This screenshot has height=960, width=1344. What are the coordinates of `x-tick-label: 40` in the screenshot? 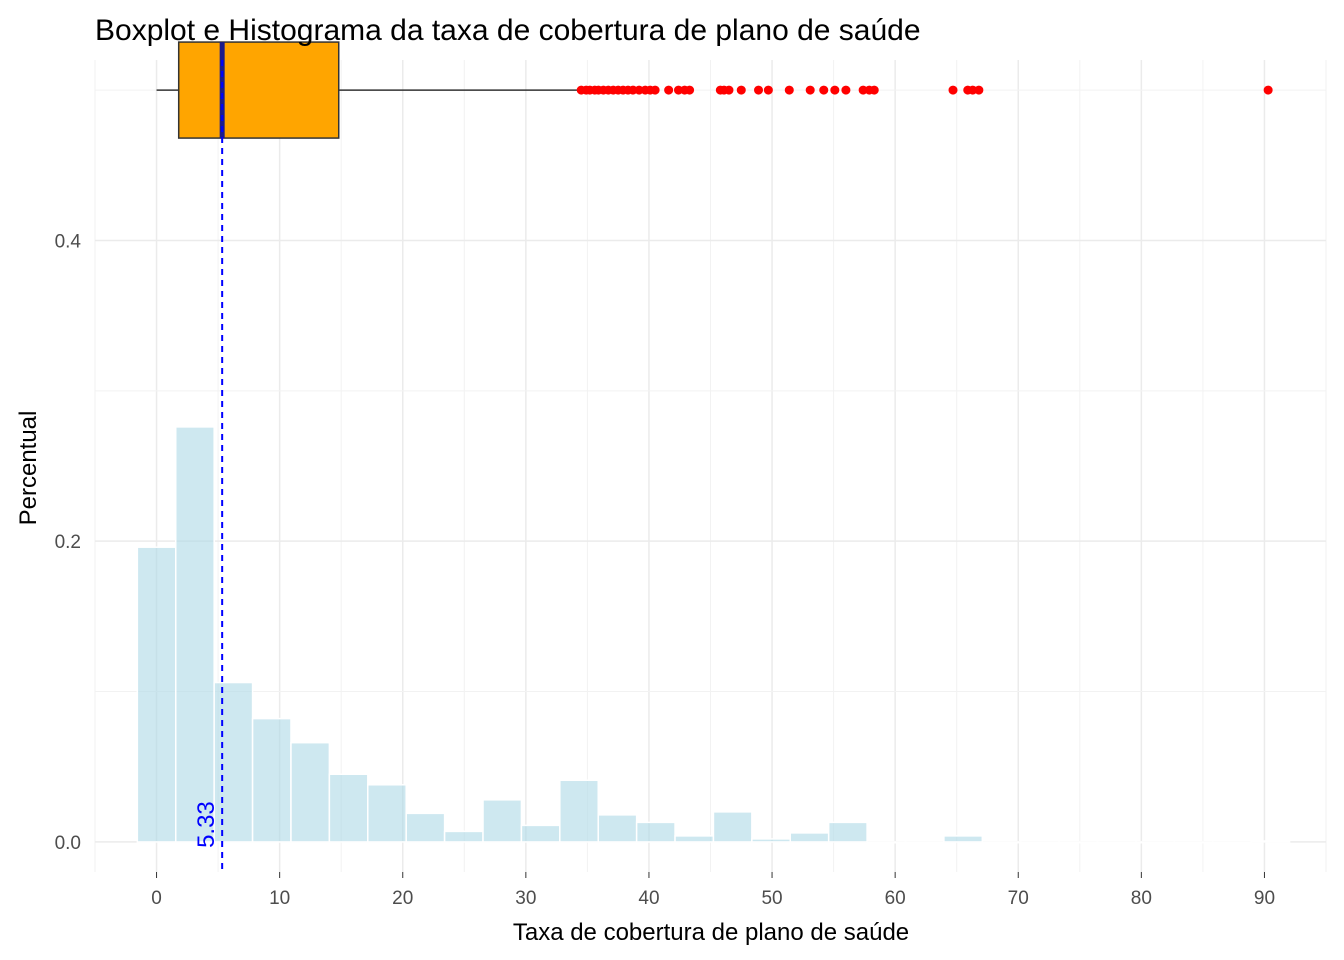 It's located at (648, 898).